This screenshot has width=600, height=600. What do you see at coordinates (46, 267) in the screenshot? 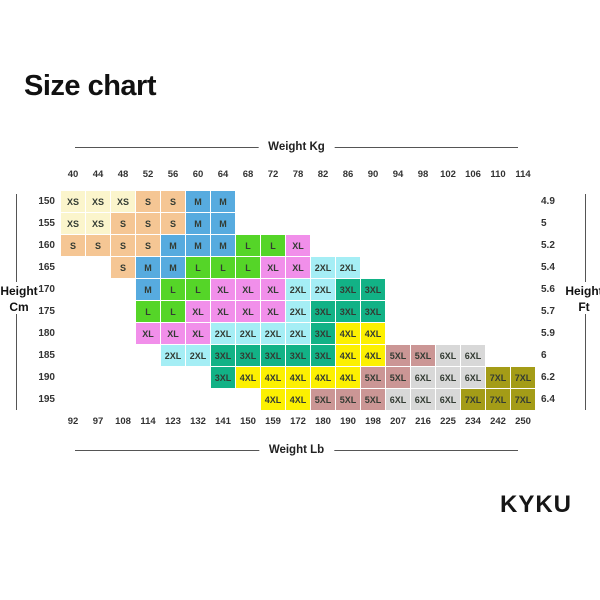
I see `height-cm-tick: 165` at bounding box center [46, 267].